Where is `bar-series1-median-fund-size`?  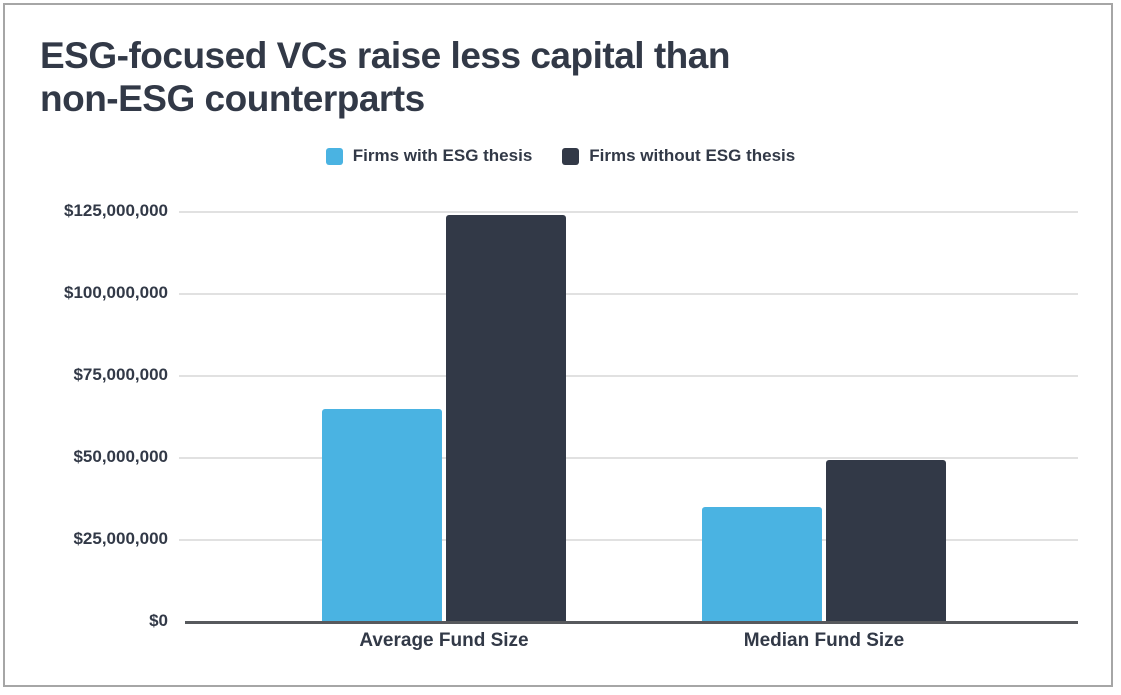 bar-series1-median-fund-size is located at coordinates (762, 564).